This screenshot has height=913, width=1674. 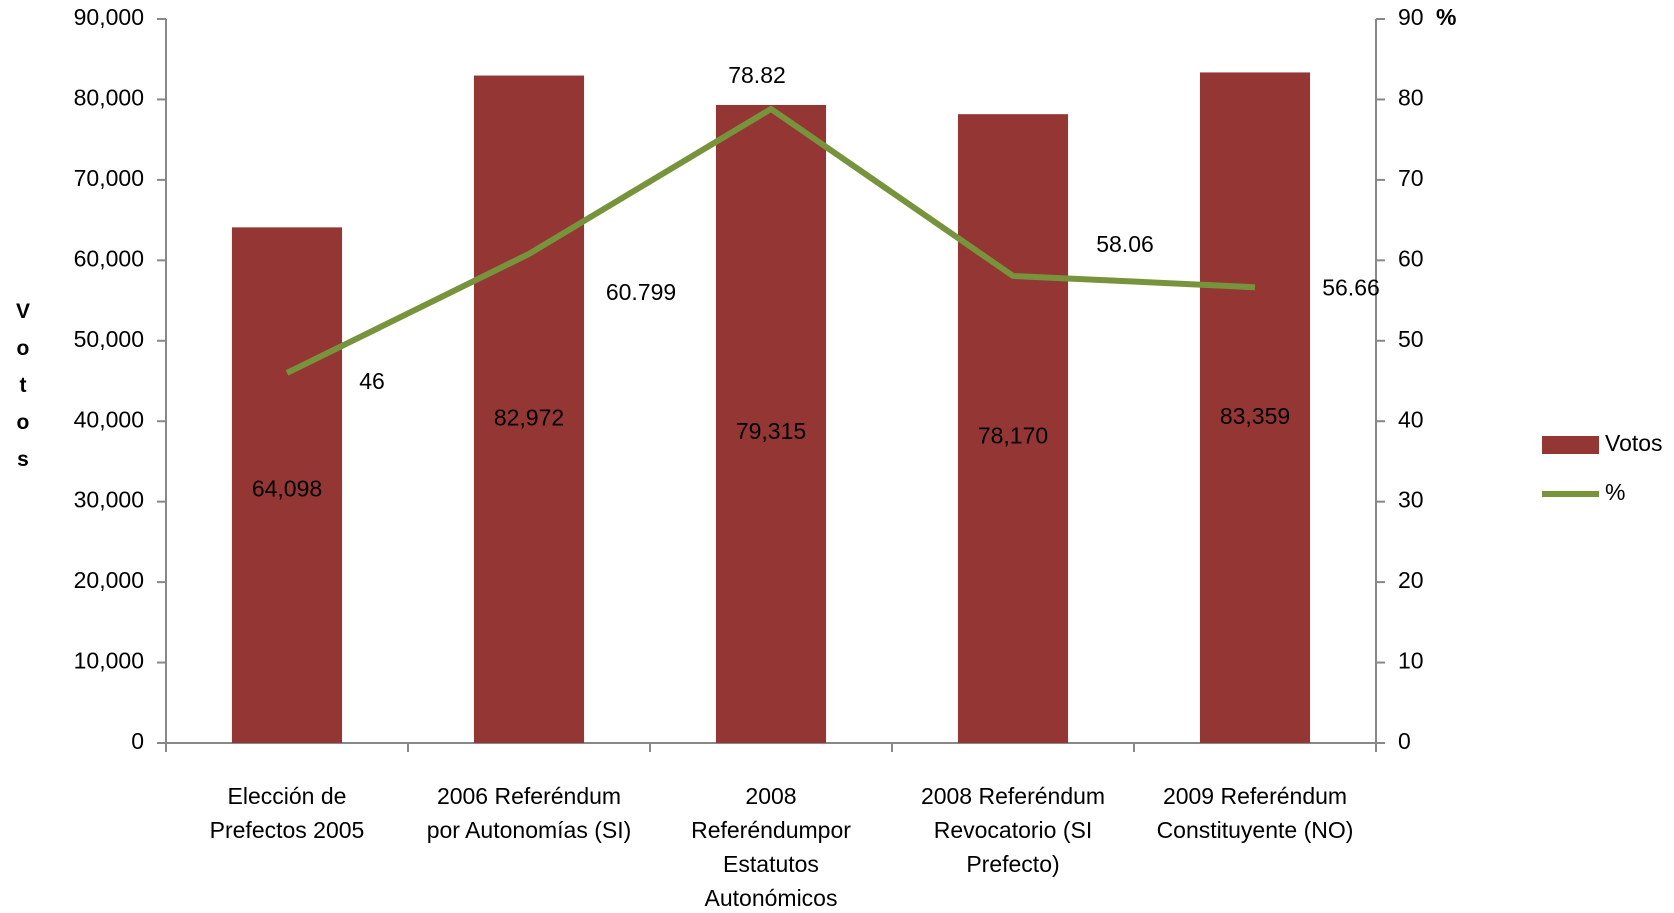 What do you see at coordinates (1411, 419) in the screenshot?
I see `y2-tick-label: 40` at bounding box center [1411, 419].